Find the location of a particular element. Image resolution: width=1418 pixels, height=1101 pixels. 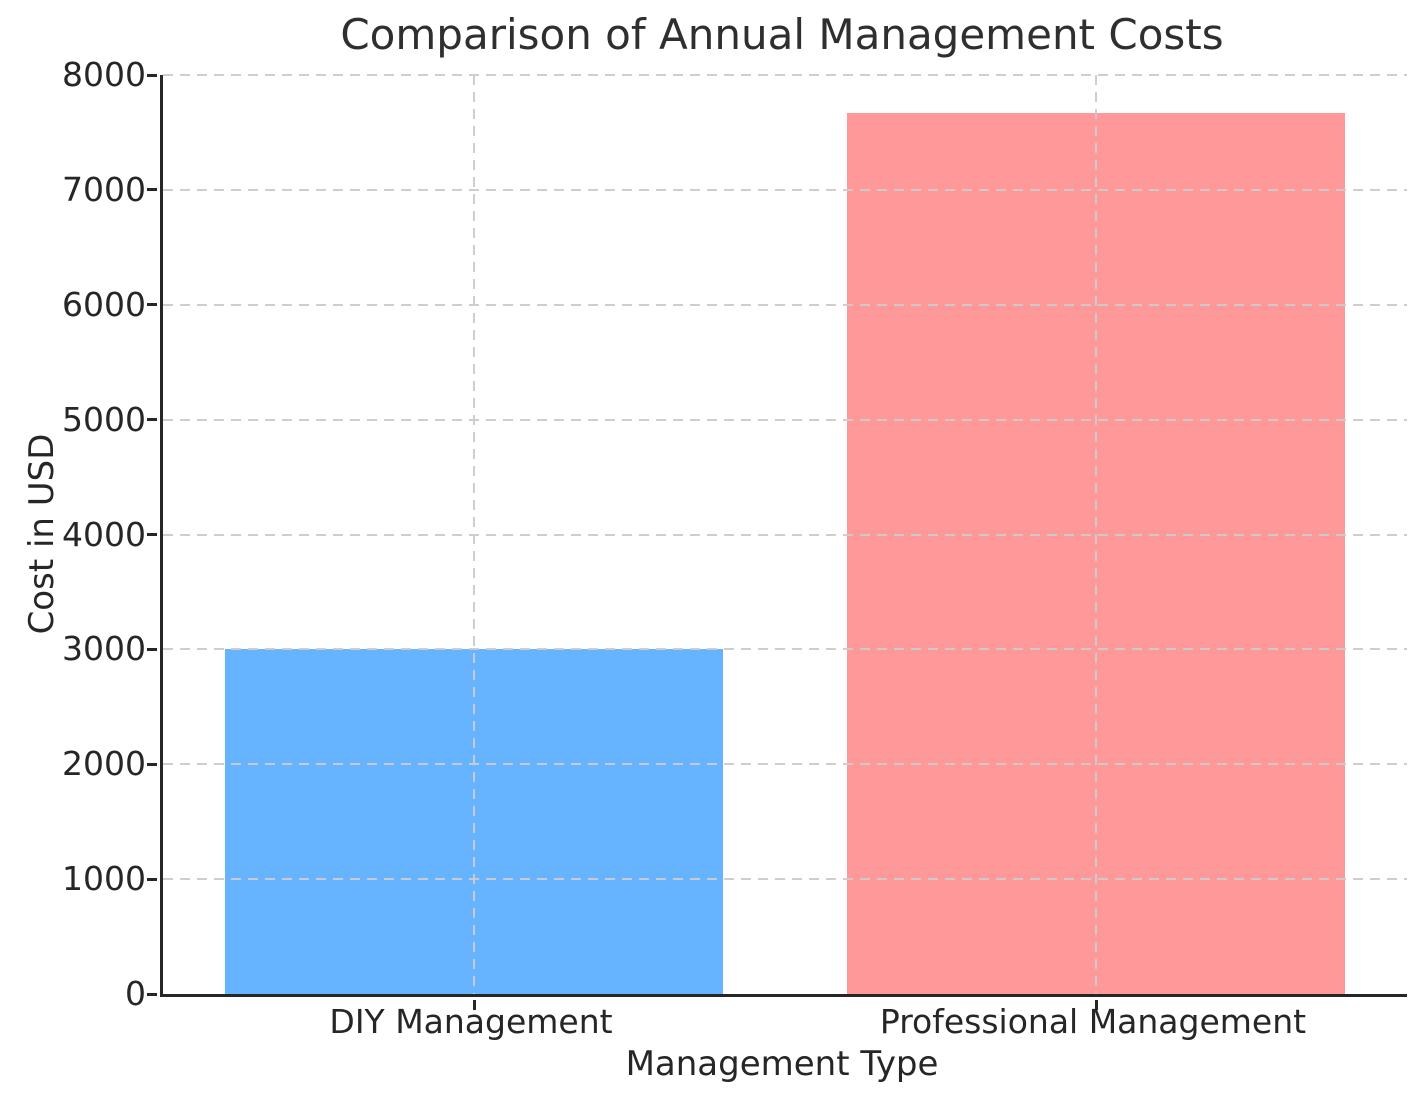

y-tick-2000 is located at coordinates (152, 764).